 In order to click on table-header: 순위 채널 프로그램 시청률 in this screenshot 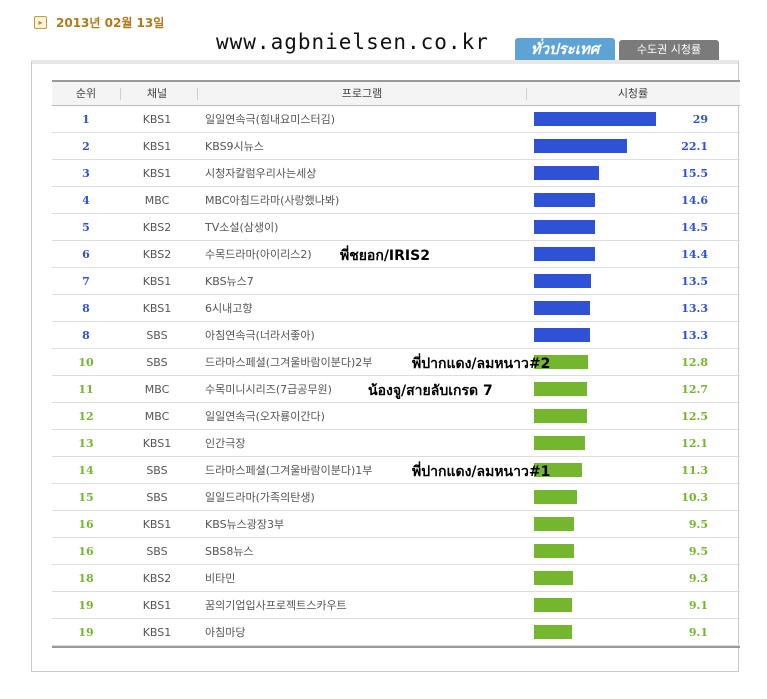, I will do `click(396, 93)`.